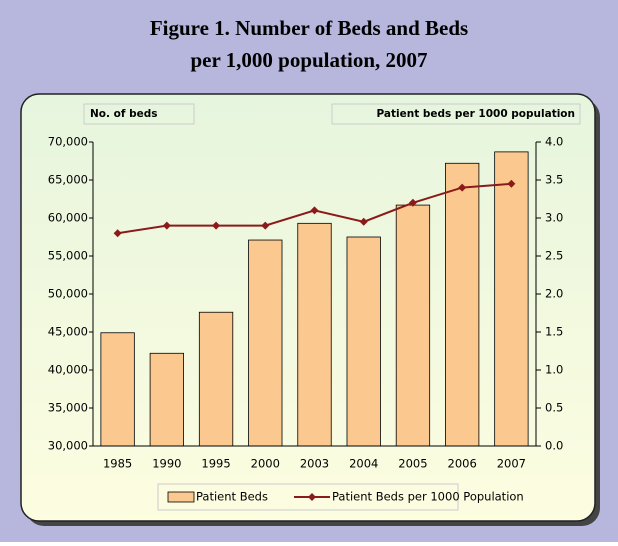  I want to click on y2-tick-label: 0.5, so click(554, 408).